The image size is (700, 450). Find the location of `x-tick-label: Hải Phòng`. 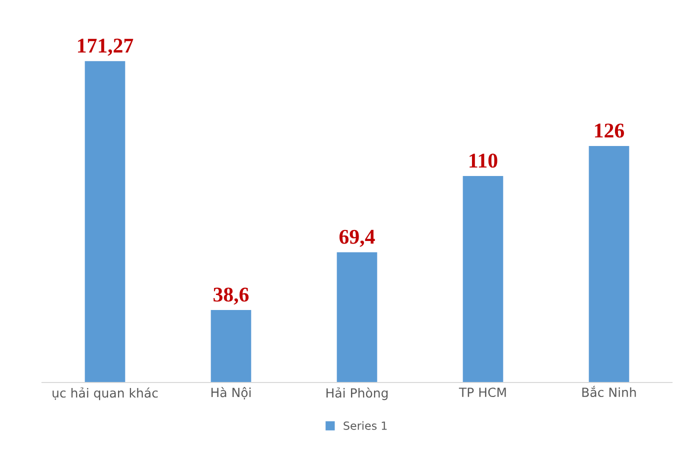

x-tick-label: Hải Phòng is located at coordinates (357, 393).